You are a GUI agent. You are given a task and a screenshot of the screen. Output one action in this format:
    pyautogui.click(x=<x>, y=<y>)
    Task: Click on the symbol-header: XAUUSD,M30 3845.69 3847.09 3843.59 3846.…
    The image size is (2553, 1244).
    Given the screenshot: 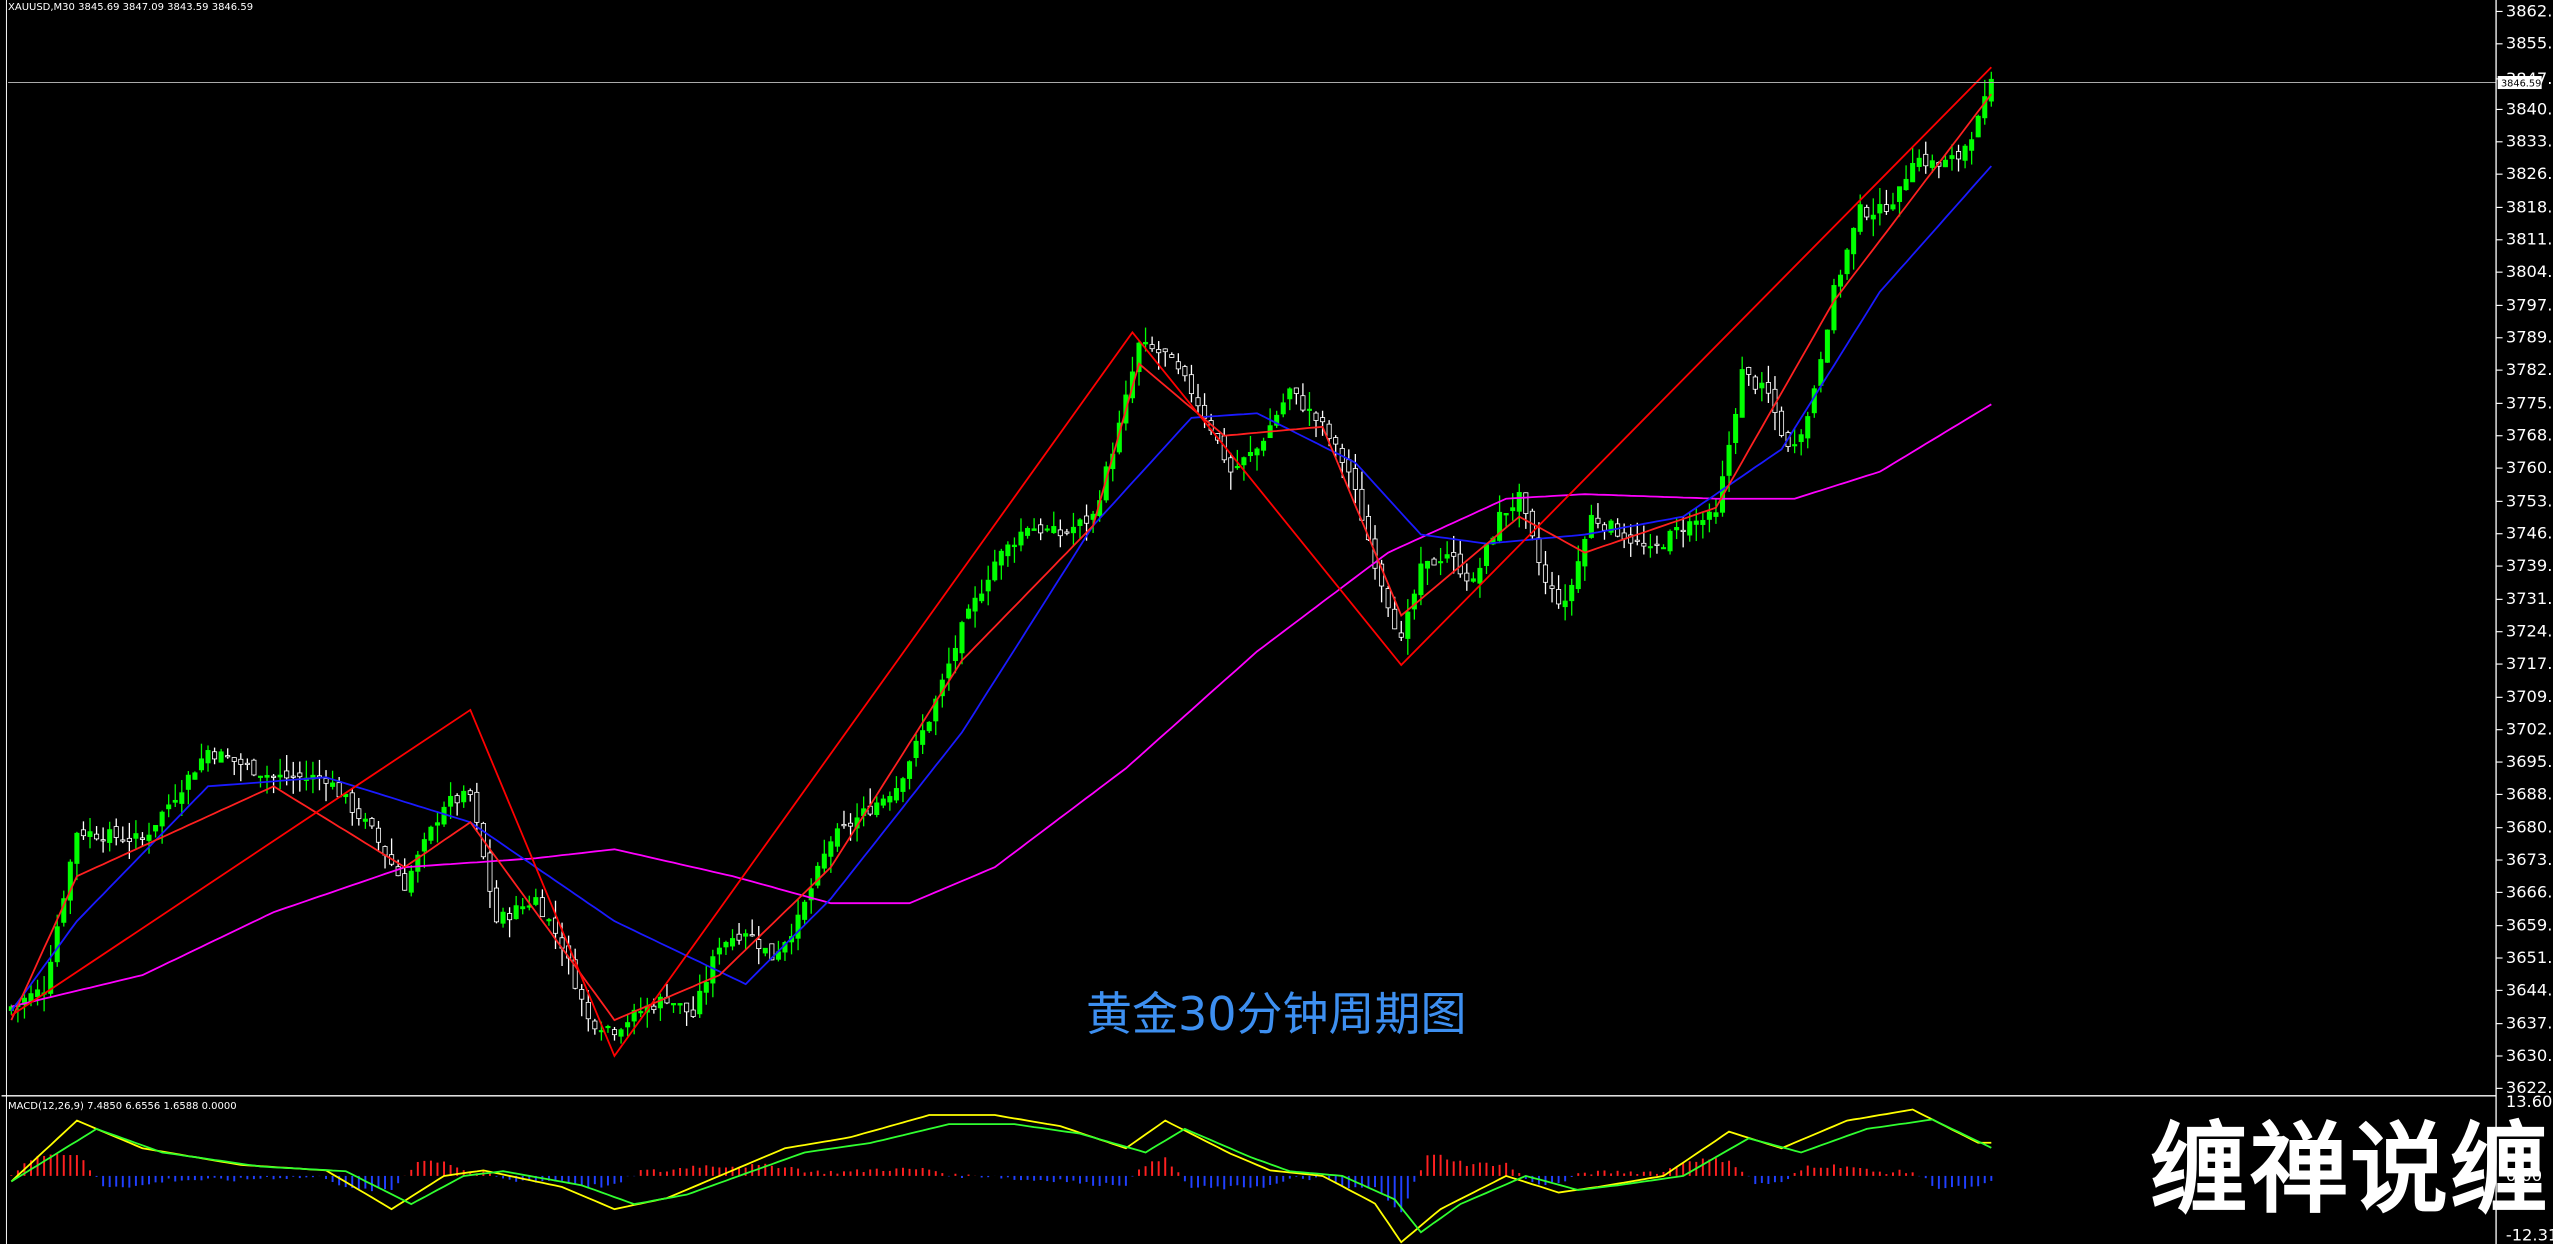 What is the action you would take?
    pyautogui.click(x=130, y=7)
    